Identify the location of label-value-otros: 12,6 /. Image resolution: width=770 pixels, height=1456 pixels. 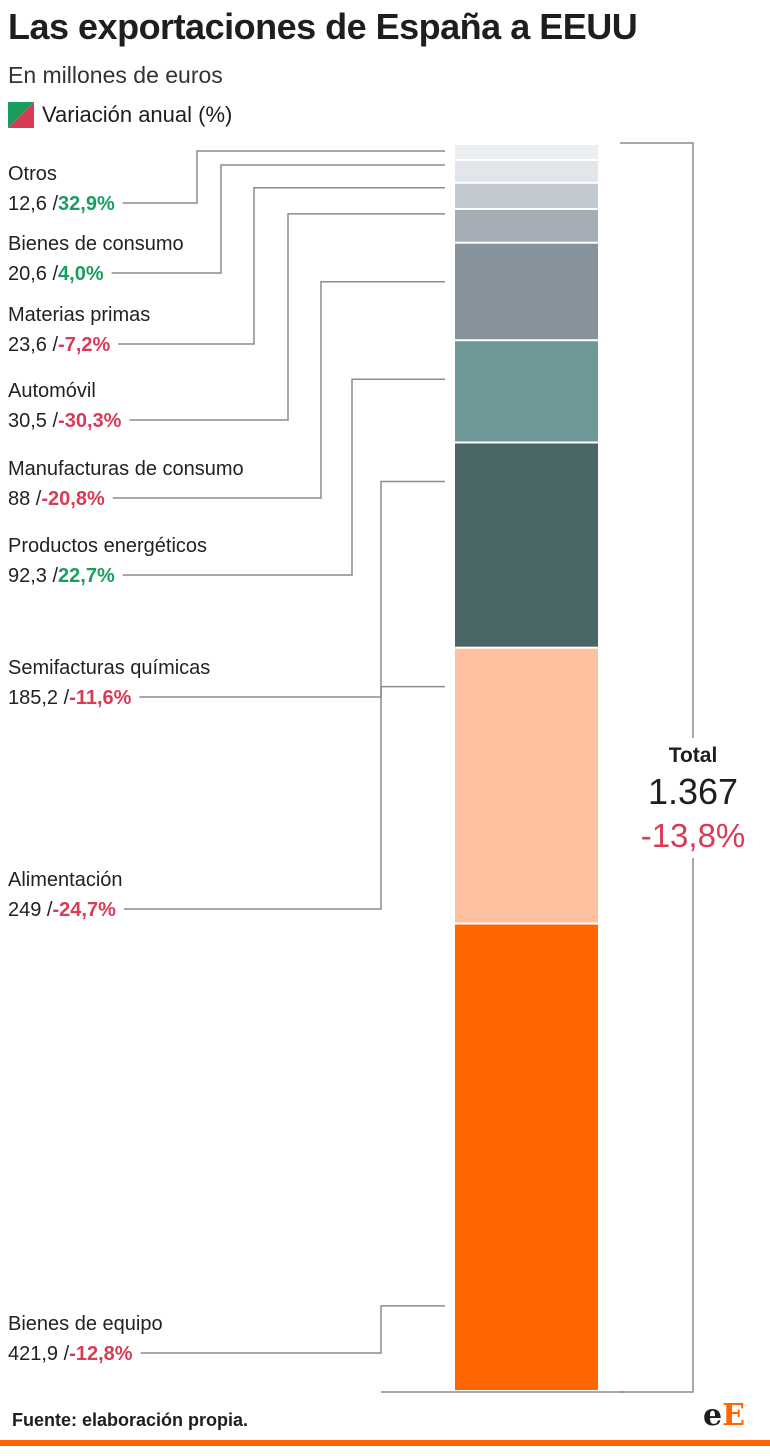
(33, 204).